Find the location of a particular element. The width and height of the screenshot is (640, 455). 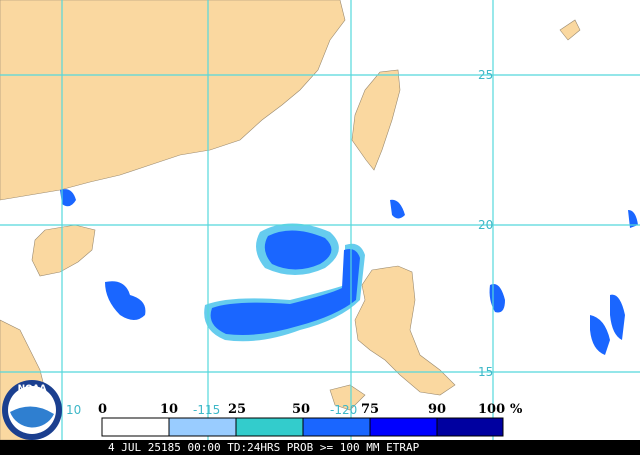

luzon is located at coordinates (405, 330).